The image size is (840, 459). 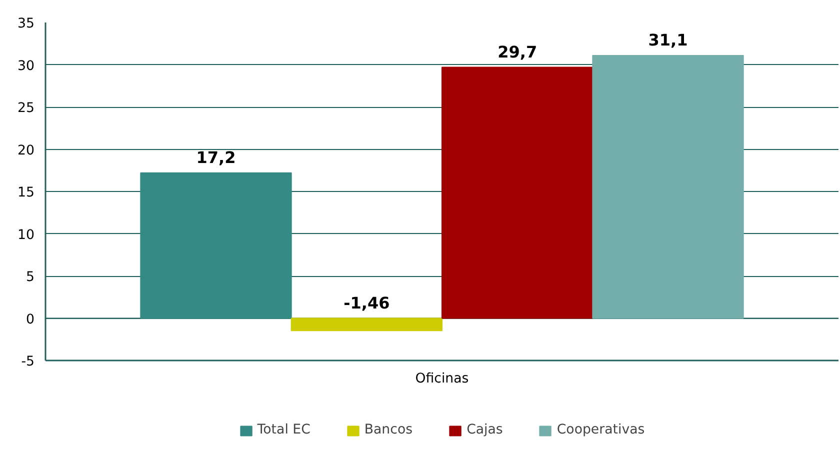 What do you see at coordinates (26, 24) in the screenshot?
I see `y-tick-label: 35` at bounding box center [26, 24].